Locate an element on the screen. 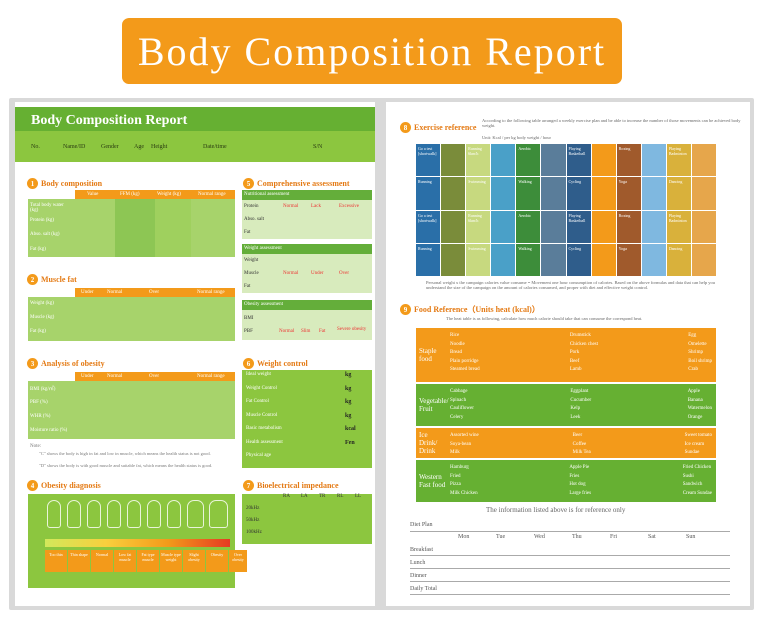 Image resolution: width=765 pixels, height=621 pixels. ob-under: Under is located at coordinates (87, 376).